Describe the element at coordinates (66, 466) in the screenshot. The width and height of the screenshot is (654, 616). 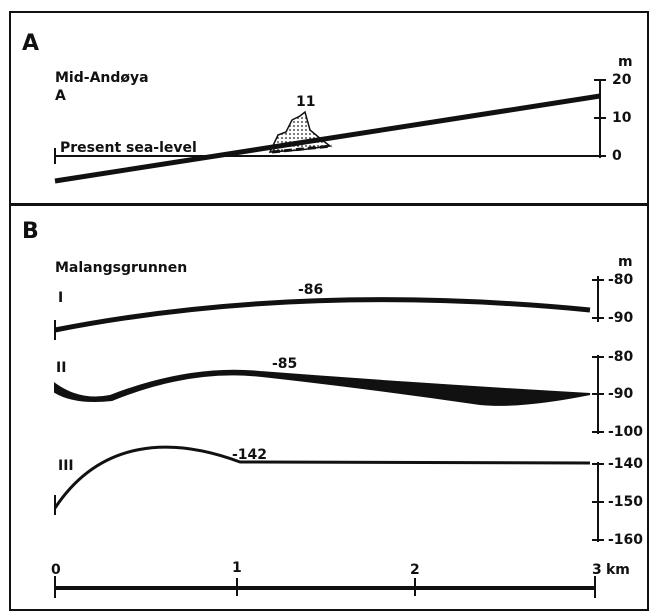
I see `profile-name: III` at that location.